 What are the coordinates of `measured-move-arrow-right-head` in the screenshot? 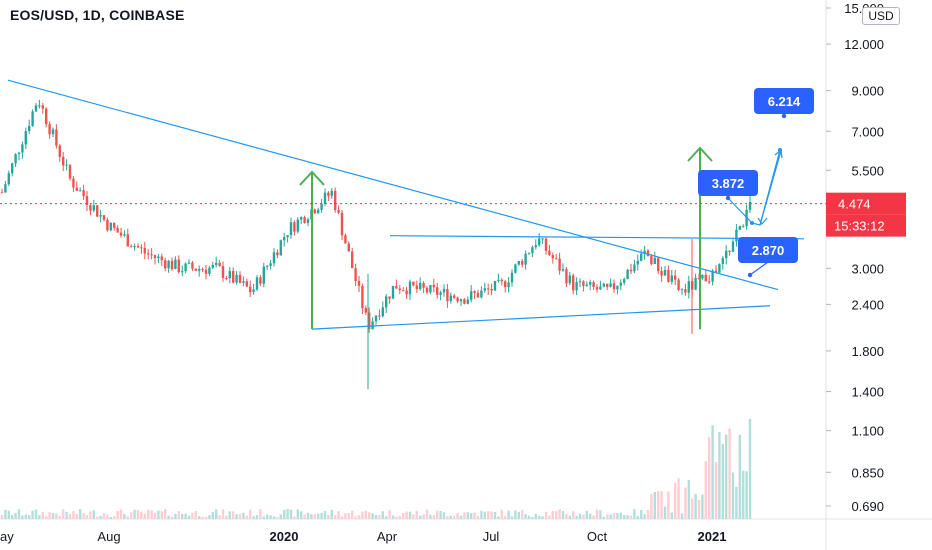 It's located at (700, 154).